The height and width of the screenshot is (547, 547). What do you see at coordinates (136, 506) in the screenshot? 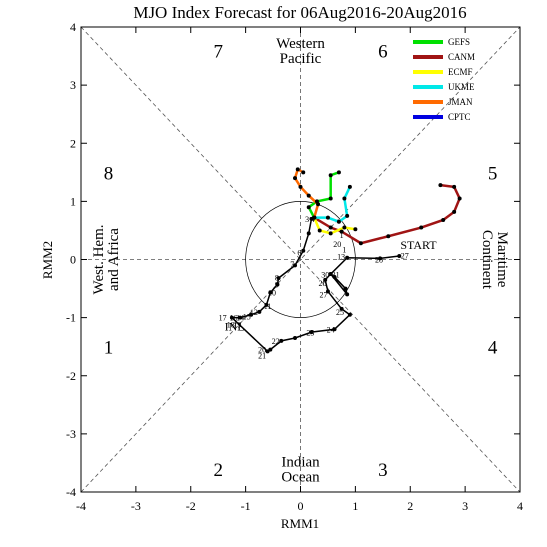
I see `x-tick-label: -3` at bounding box center [136, 506].